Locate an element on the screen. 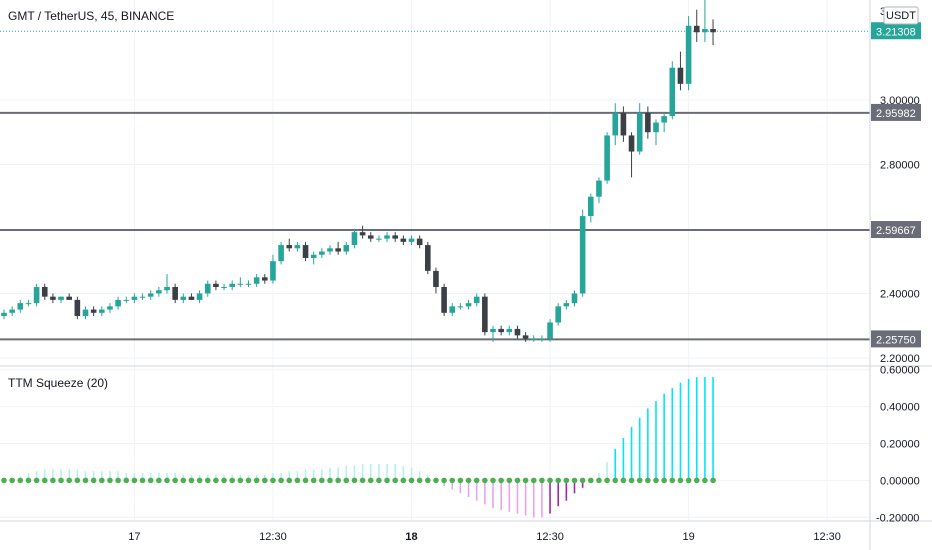 The height and width of the screenshot is (550, 932). indicator-title: TTM Squeeze (20) is located at coordinates (58, 383).